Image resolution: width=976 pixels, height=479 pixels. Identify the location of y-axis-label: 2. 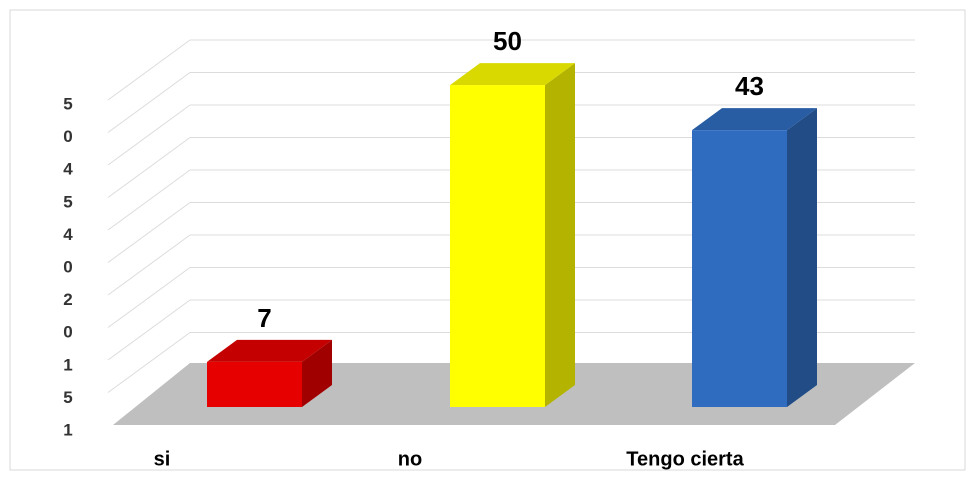
(67, 299).